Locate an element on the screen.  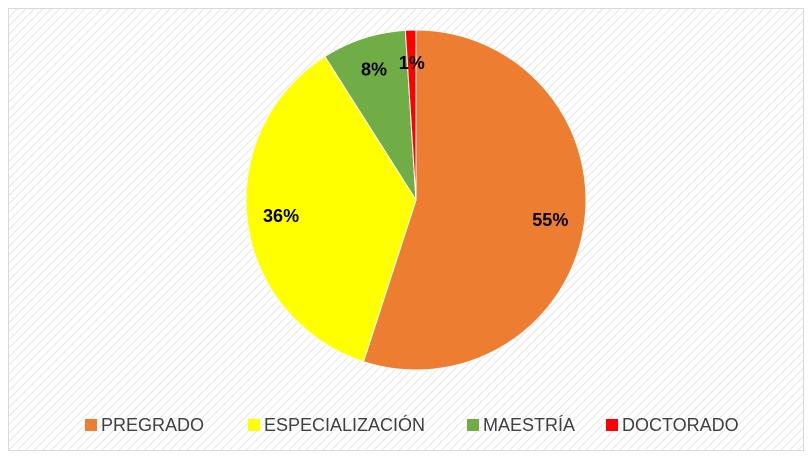
data-label: 55% is located at coordinates (550, 220).